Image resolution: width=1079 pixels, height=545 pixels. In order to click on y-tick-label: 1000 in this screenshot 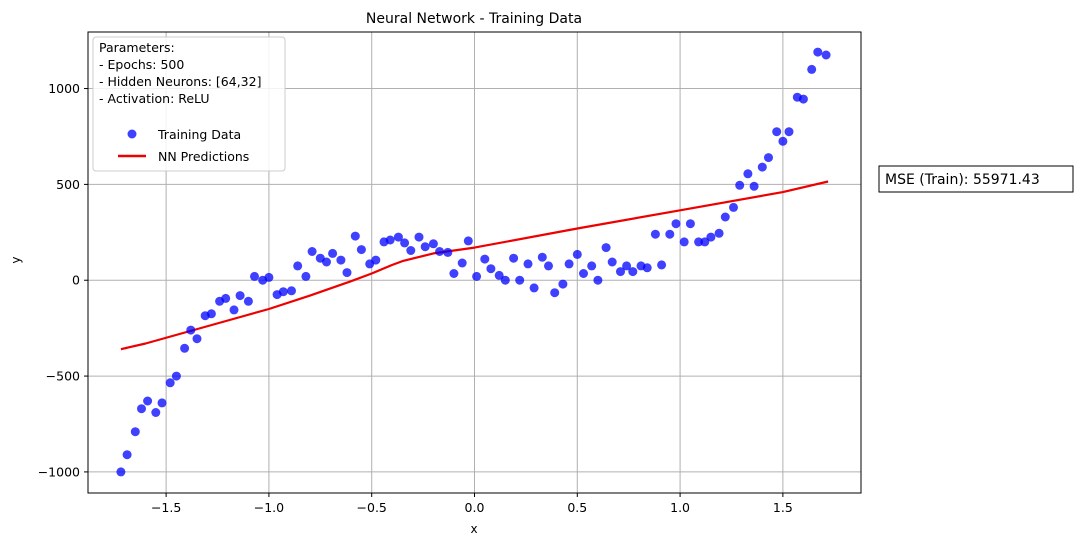, I will do `click(64, 88)`.